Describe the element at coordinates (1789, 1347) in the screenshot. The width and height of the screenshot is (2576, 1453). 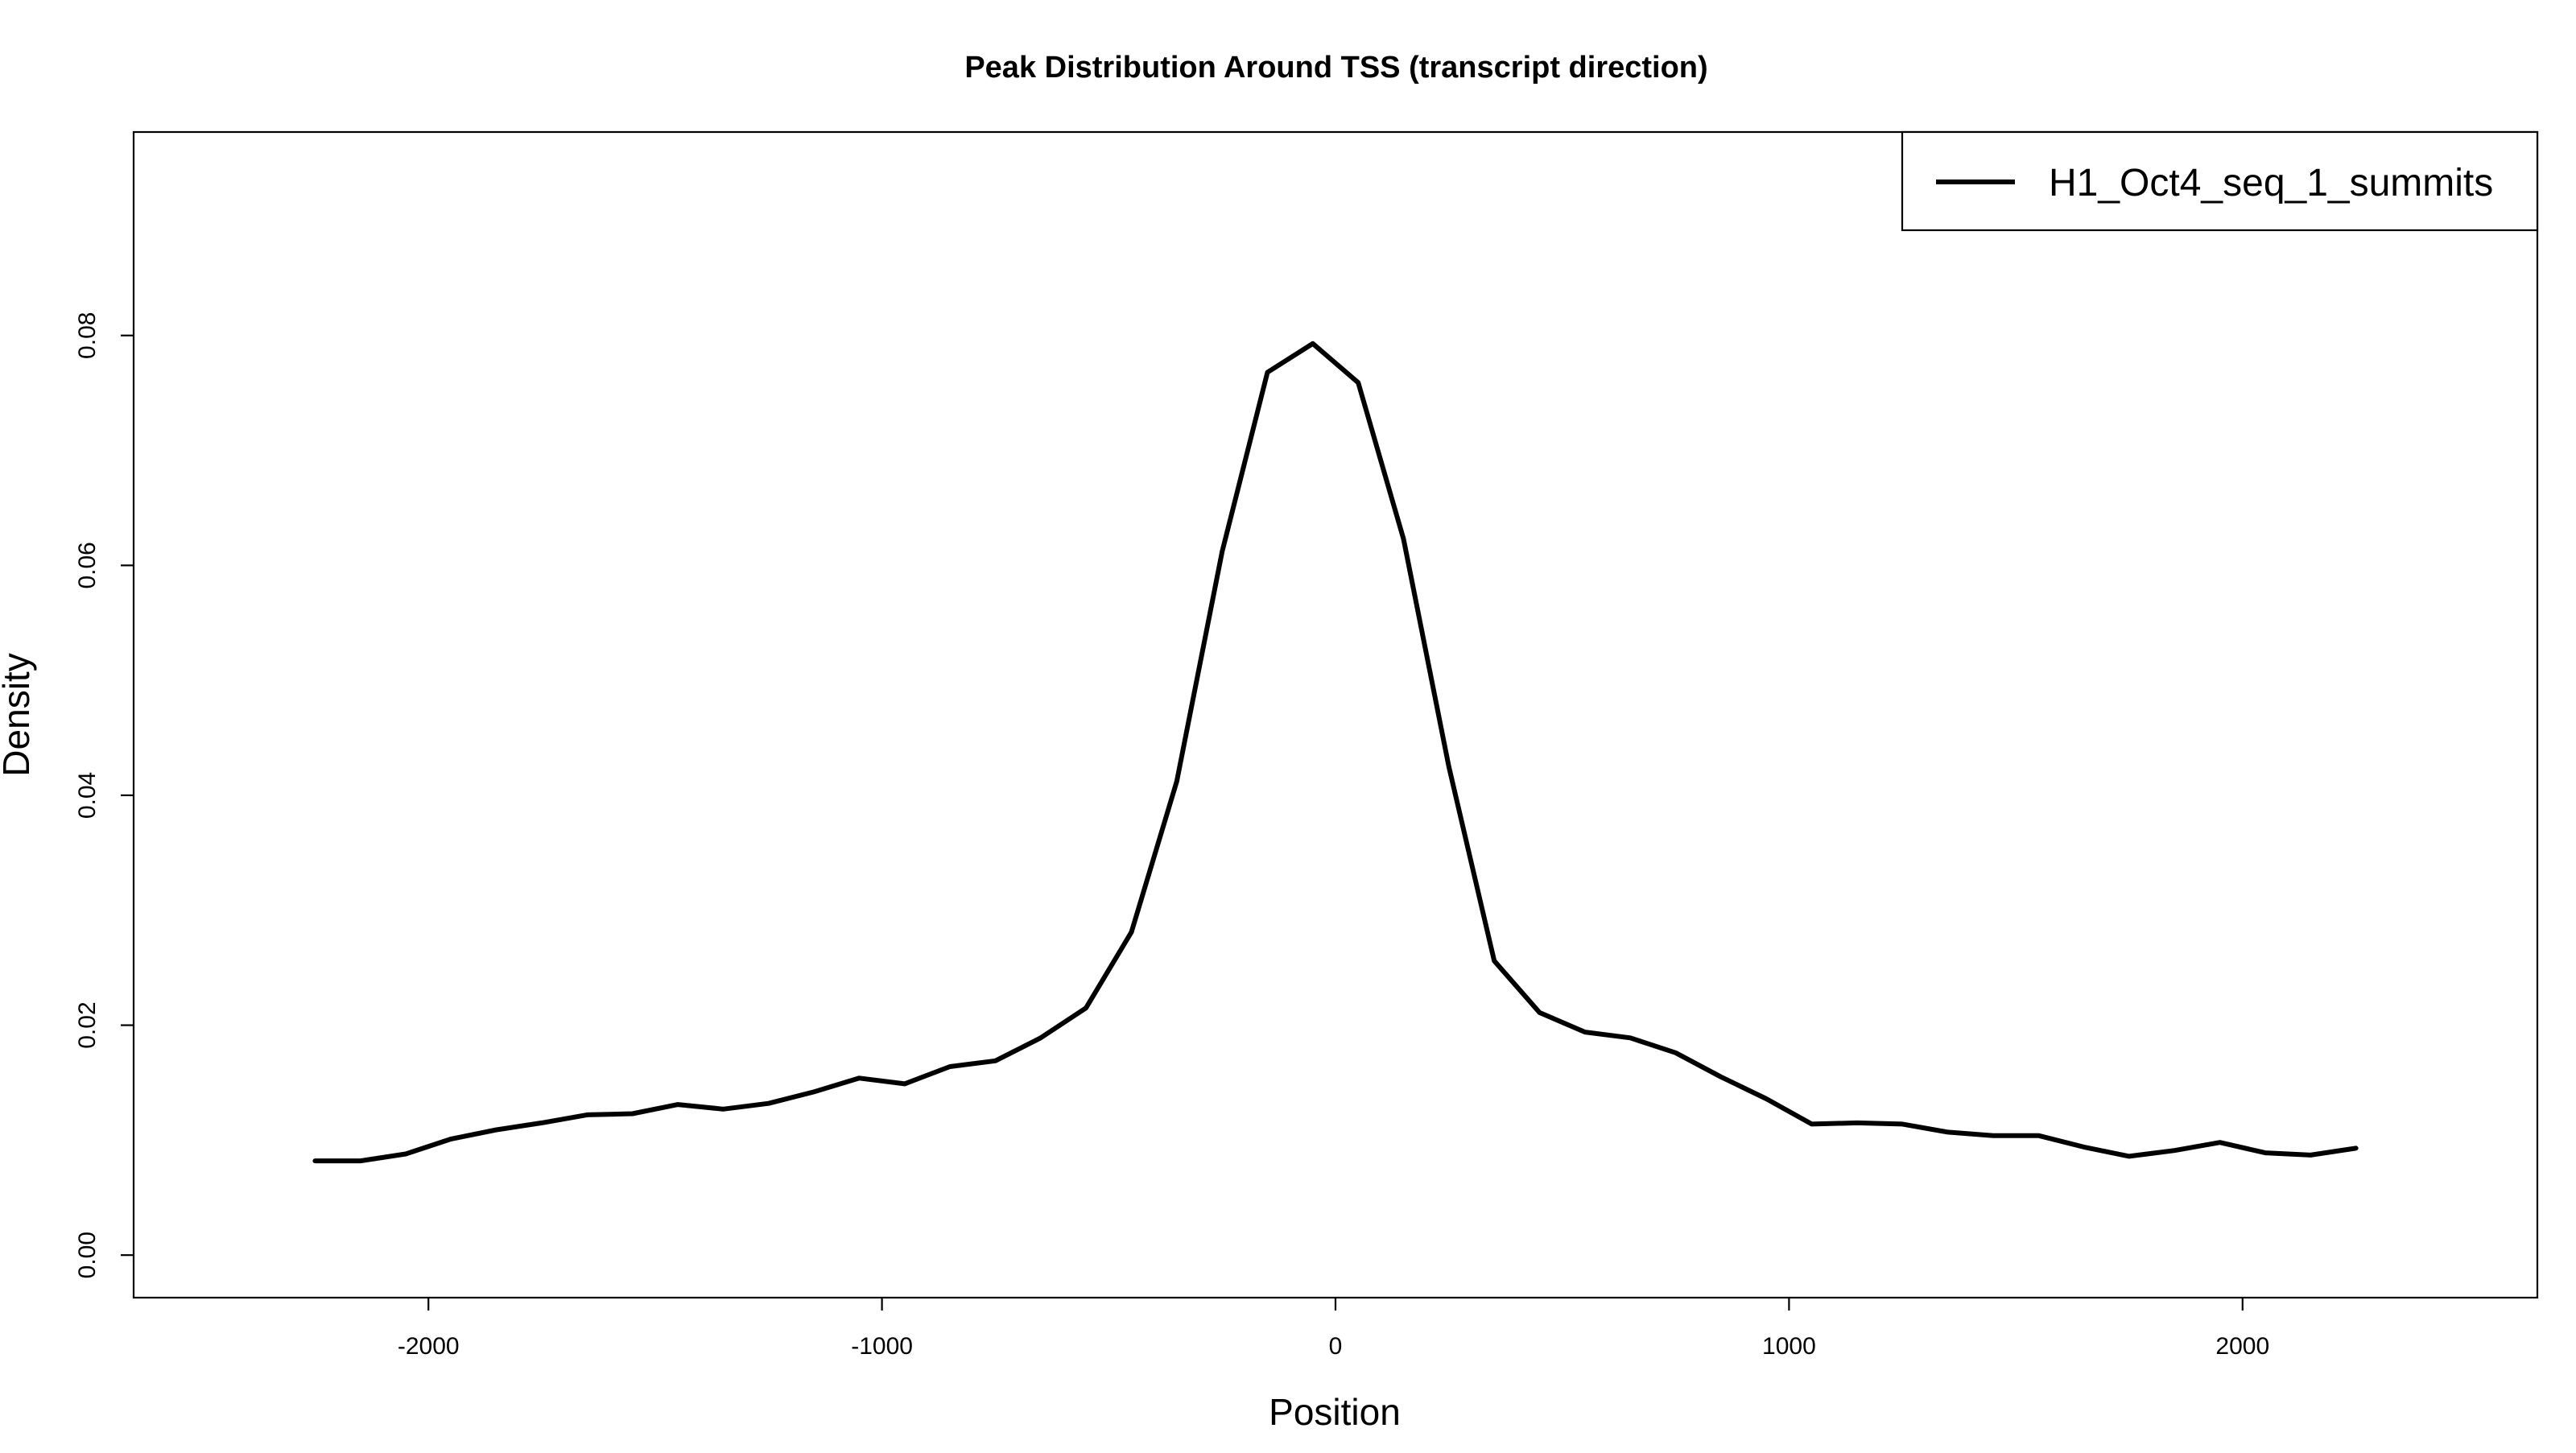
I see `x-tick-label: 1000` at that location.